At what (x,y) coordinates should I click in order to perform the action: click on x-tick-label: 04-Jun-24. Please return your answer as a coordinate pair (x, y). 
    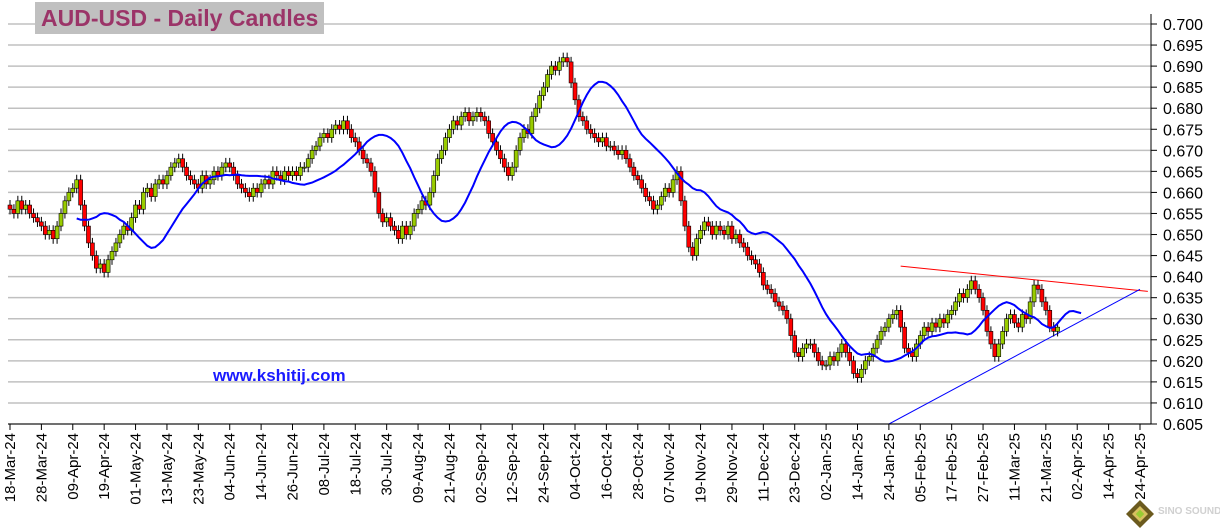
    Looking at the image, I should click on (230, 467).